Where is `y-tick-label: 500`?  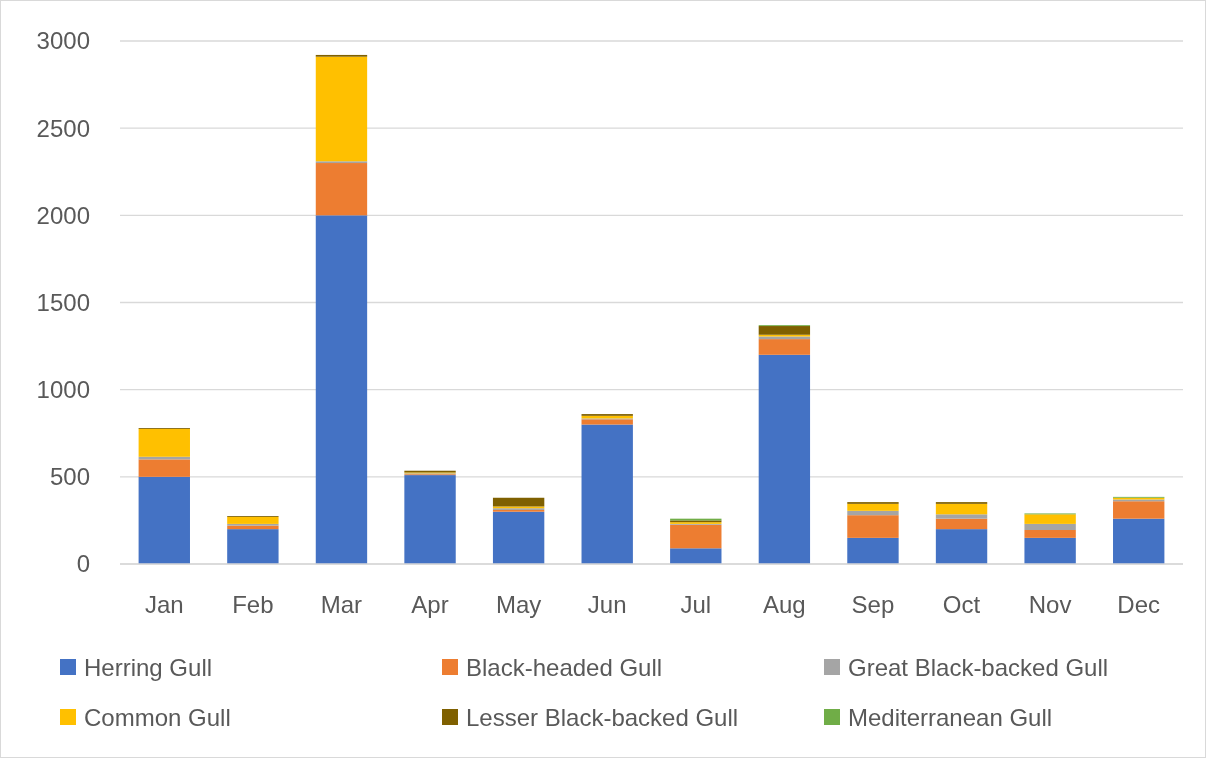 y-tick-label: 500 is located at coordinates (69, 477).